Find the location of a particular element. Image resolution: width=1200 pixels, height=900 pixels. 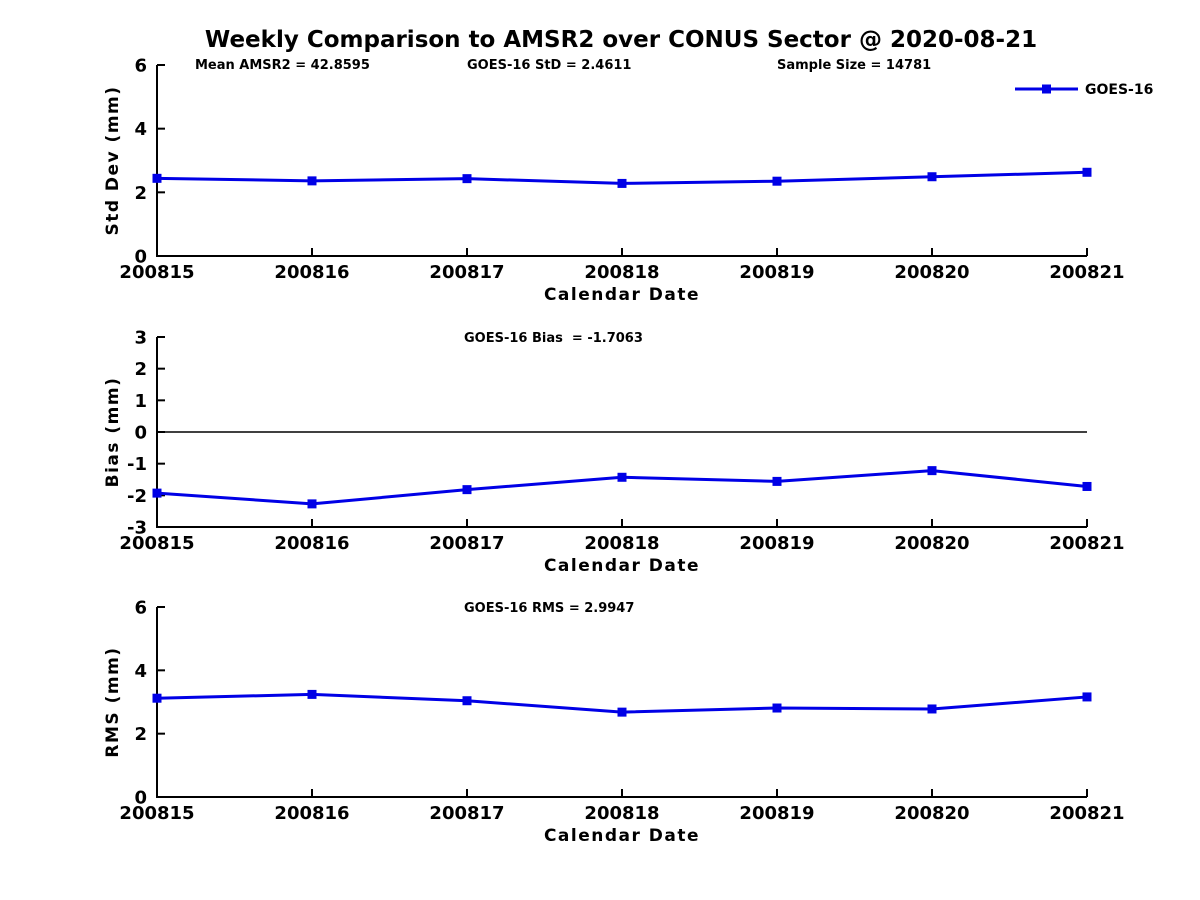

subplot-annotation: Sample Size = 14781 is located at coordinates (854, 65).